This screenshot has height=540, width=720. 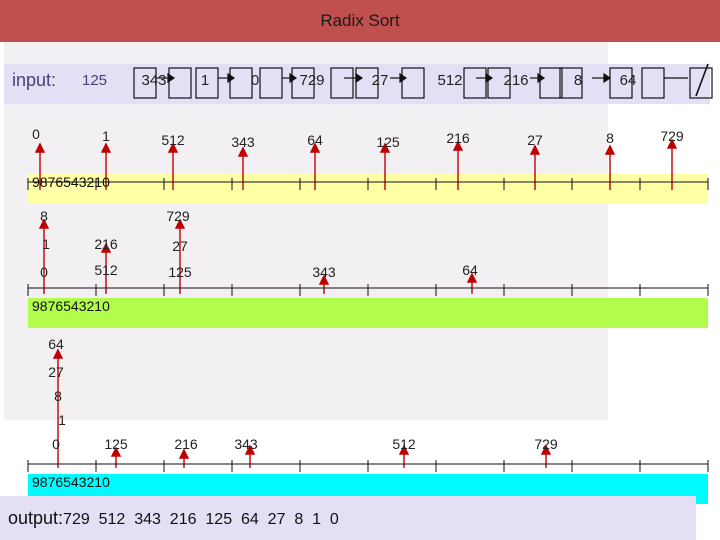 I want to click on null-pointer-slash, so click(x=702, y=80).